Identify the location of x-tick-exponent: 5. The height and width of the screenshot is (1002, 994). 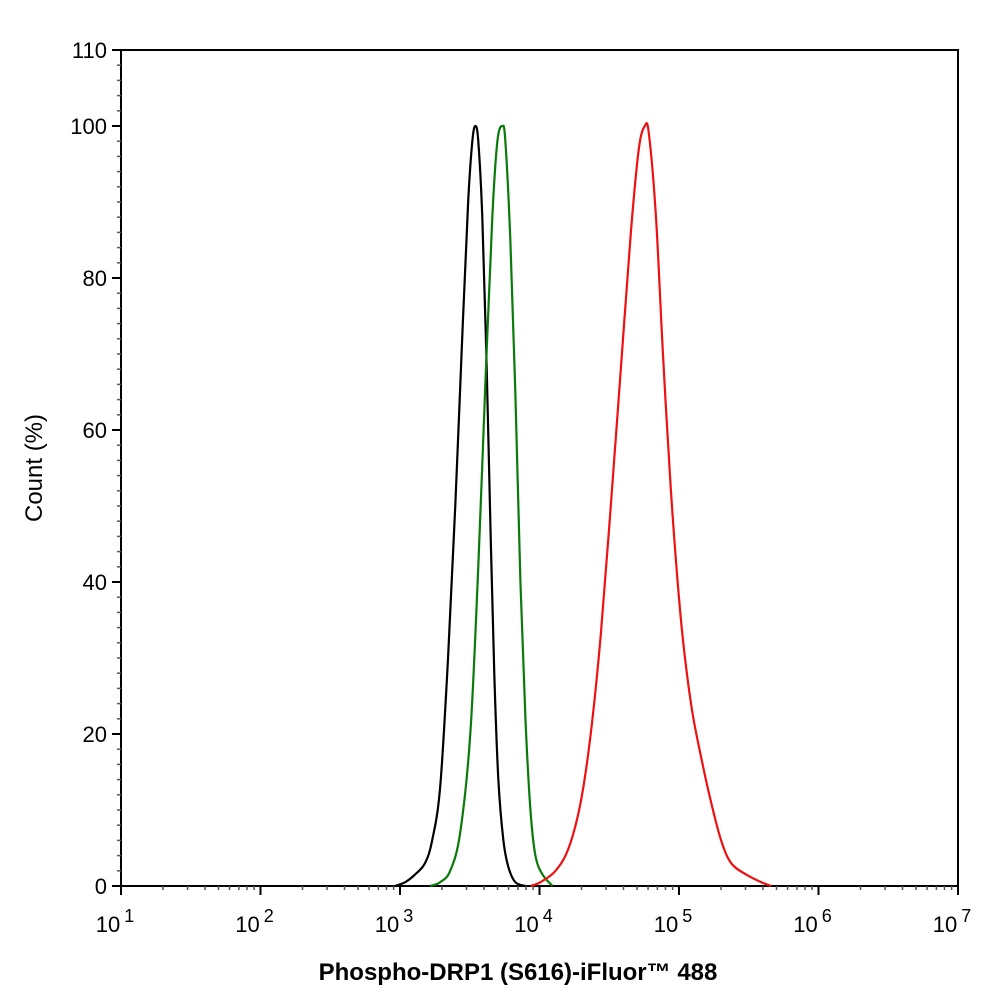
(687, 916).